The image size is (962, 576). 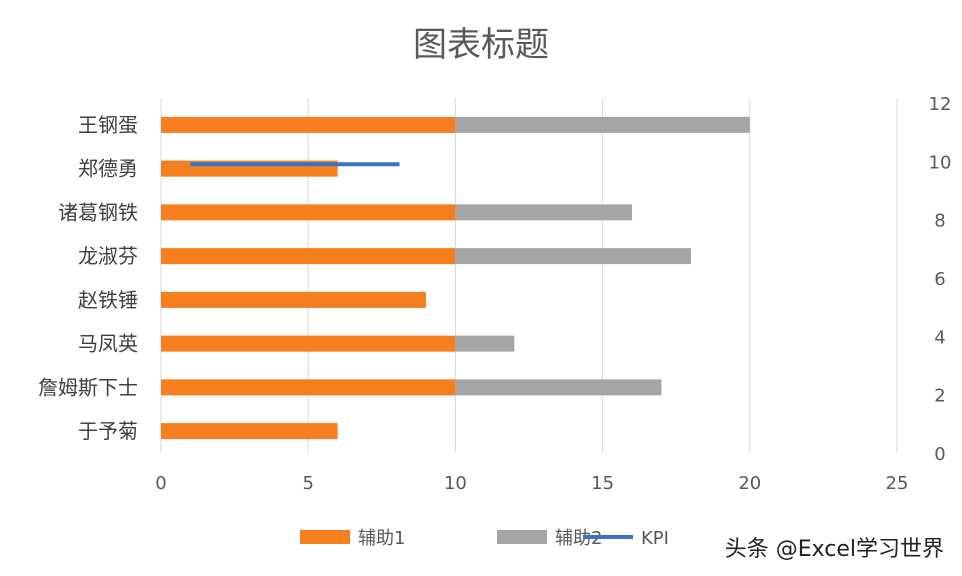 I want to click on chart-title: 图表标题, so click(x=481, y=45).